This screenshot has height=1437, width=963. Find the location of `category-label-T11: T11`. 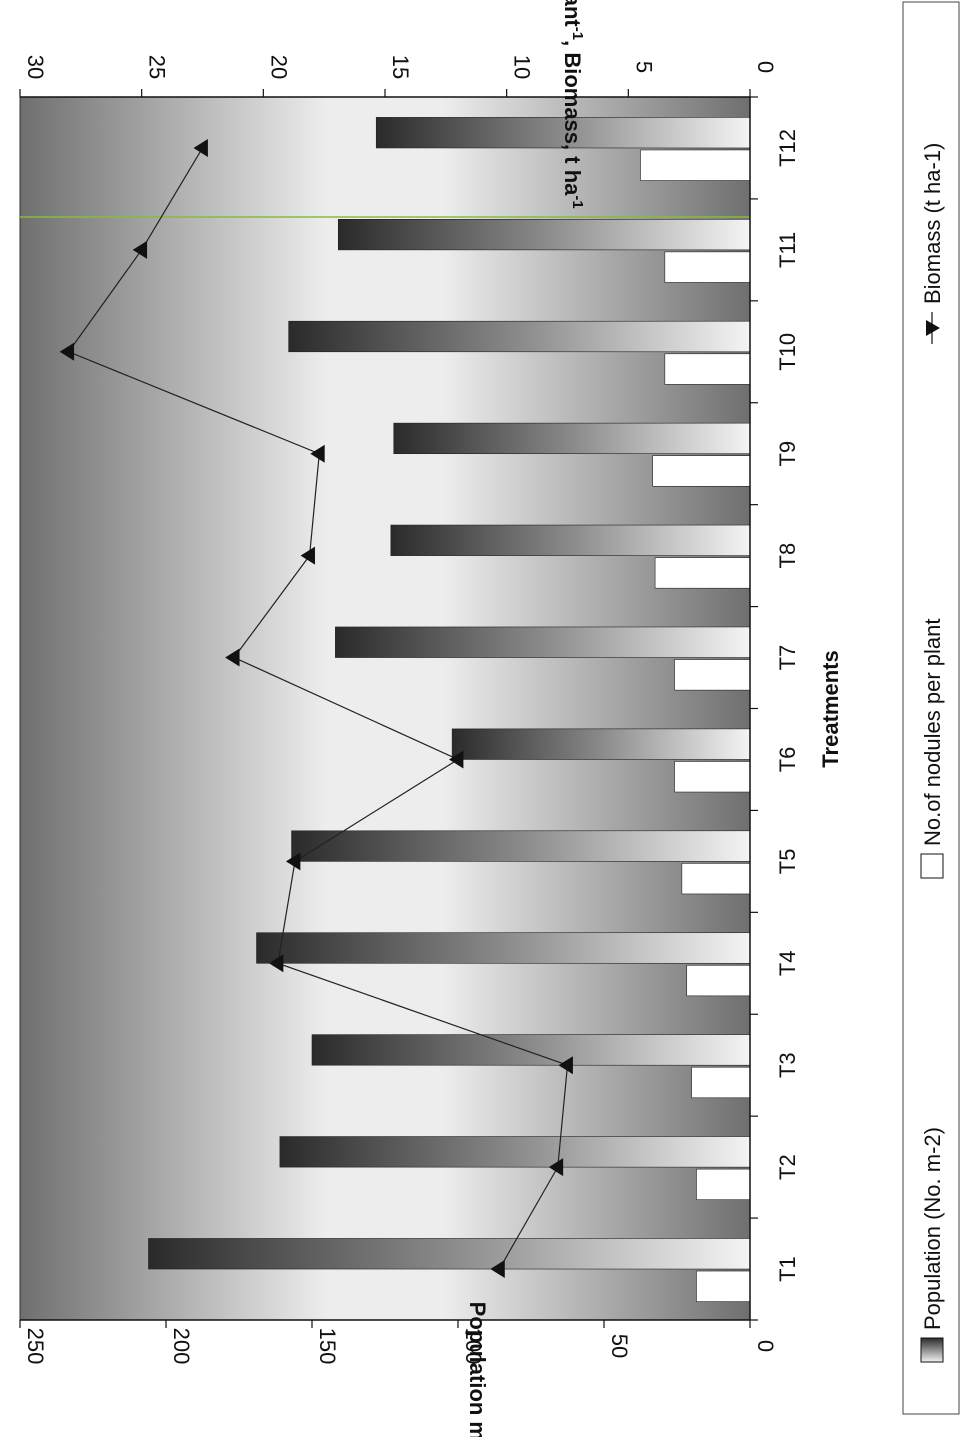

category-label-T11: T11 is located at coordinates (787, 250).